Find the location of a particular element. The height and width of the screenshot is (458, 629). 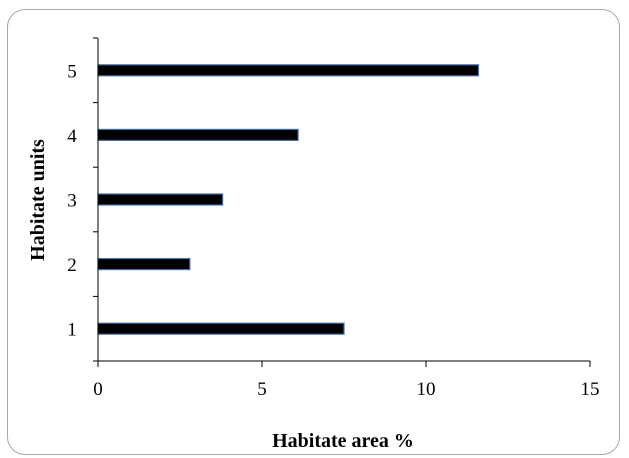

x-axis-title: Habitate area % is located at coordinates (343, 441).